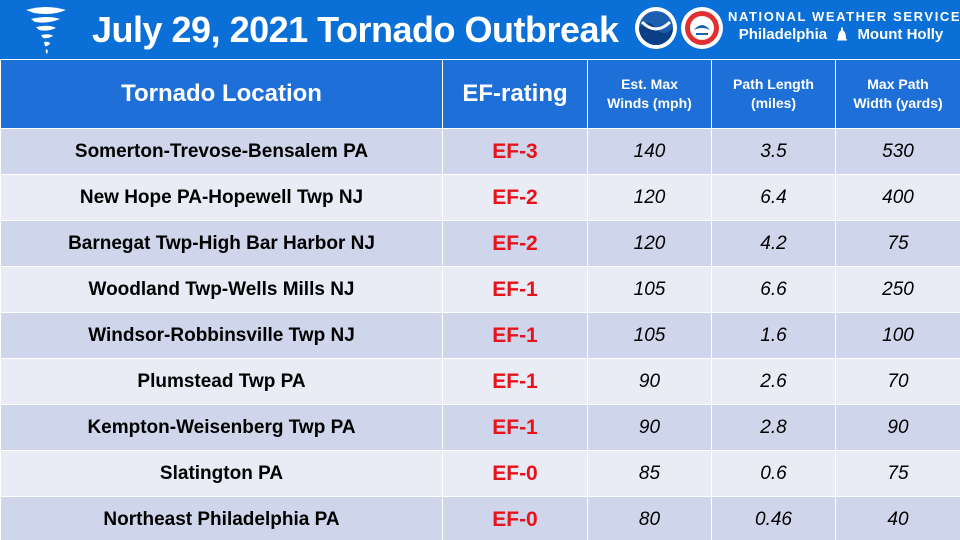 The height and width of the screenshot is (540, 960). Describe the element at coordinates (897, 381) in the screenshot. I see `cell-path-width: 70` at that location.